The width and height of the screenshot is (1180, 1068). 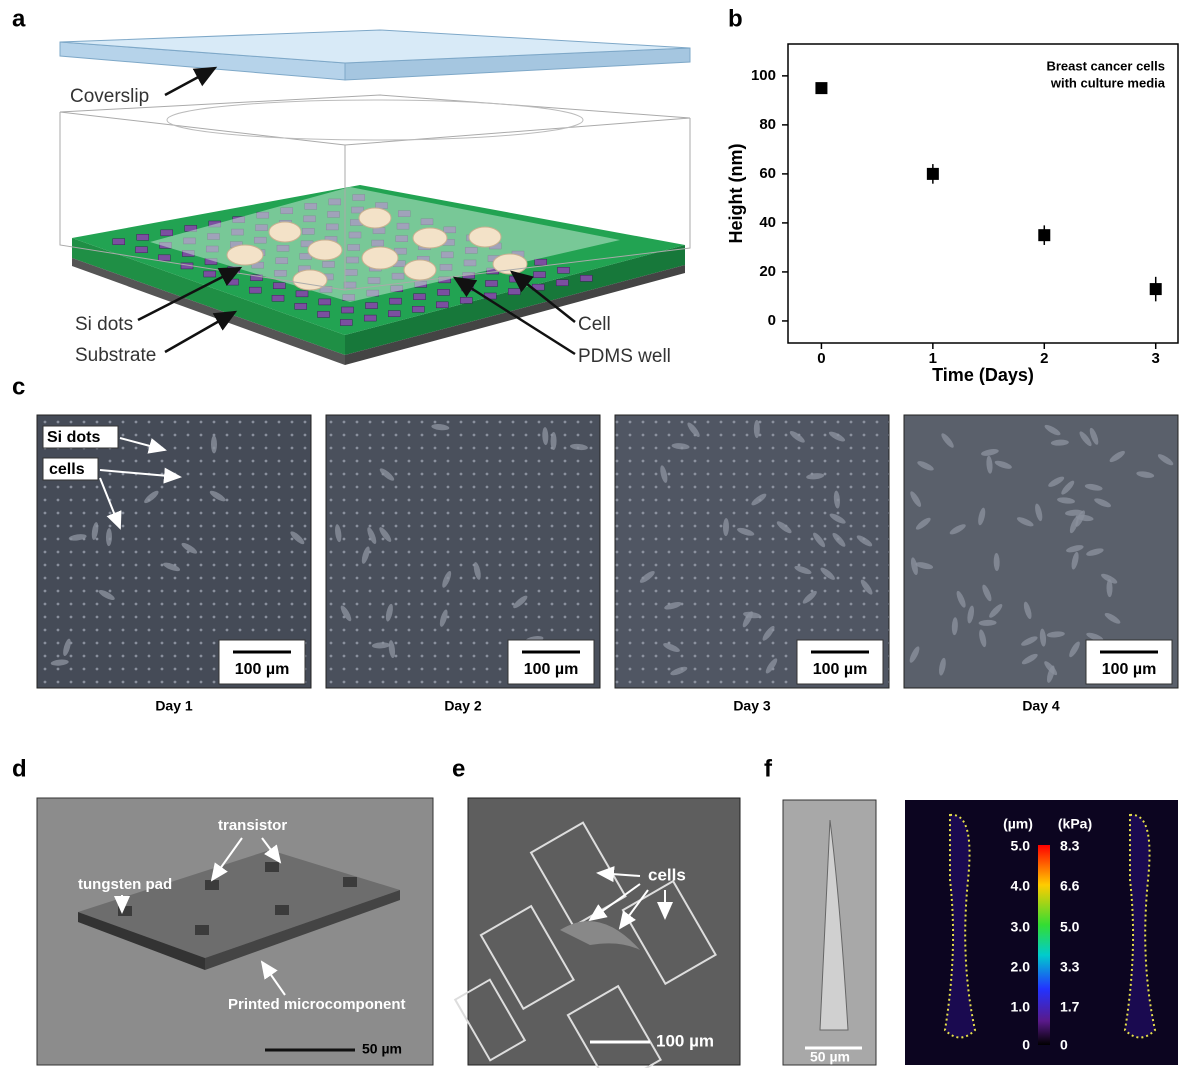 I want to click on substrate-side, so click(x=515, y=300).